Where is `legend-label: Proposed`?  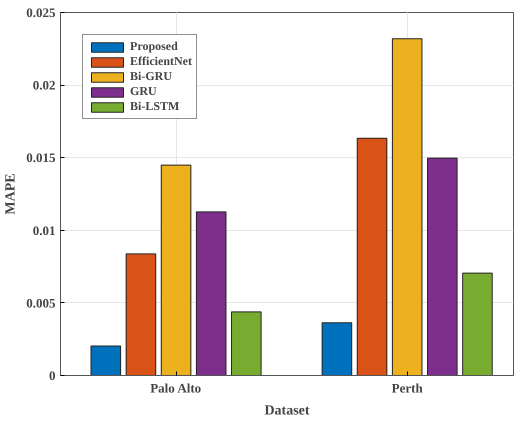 legend-label: Proposed is located at coordinates (154, 46).